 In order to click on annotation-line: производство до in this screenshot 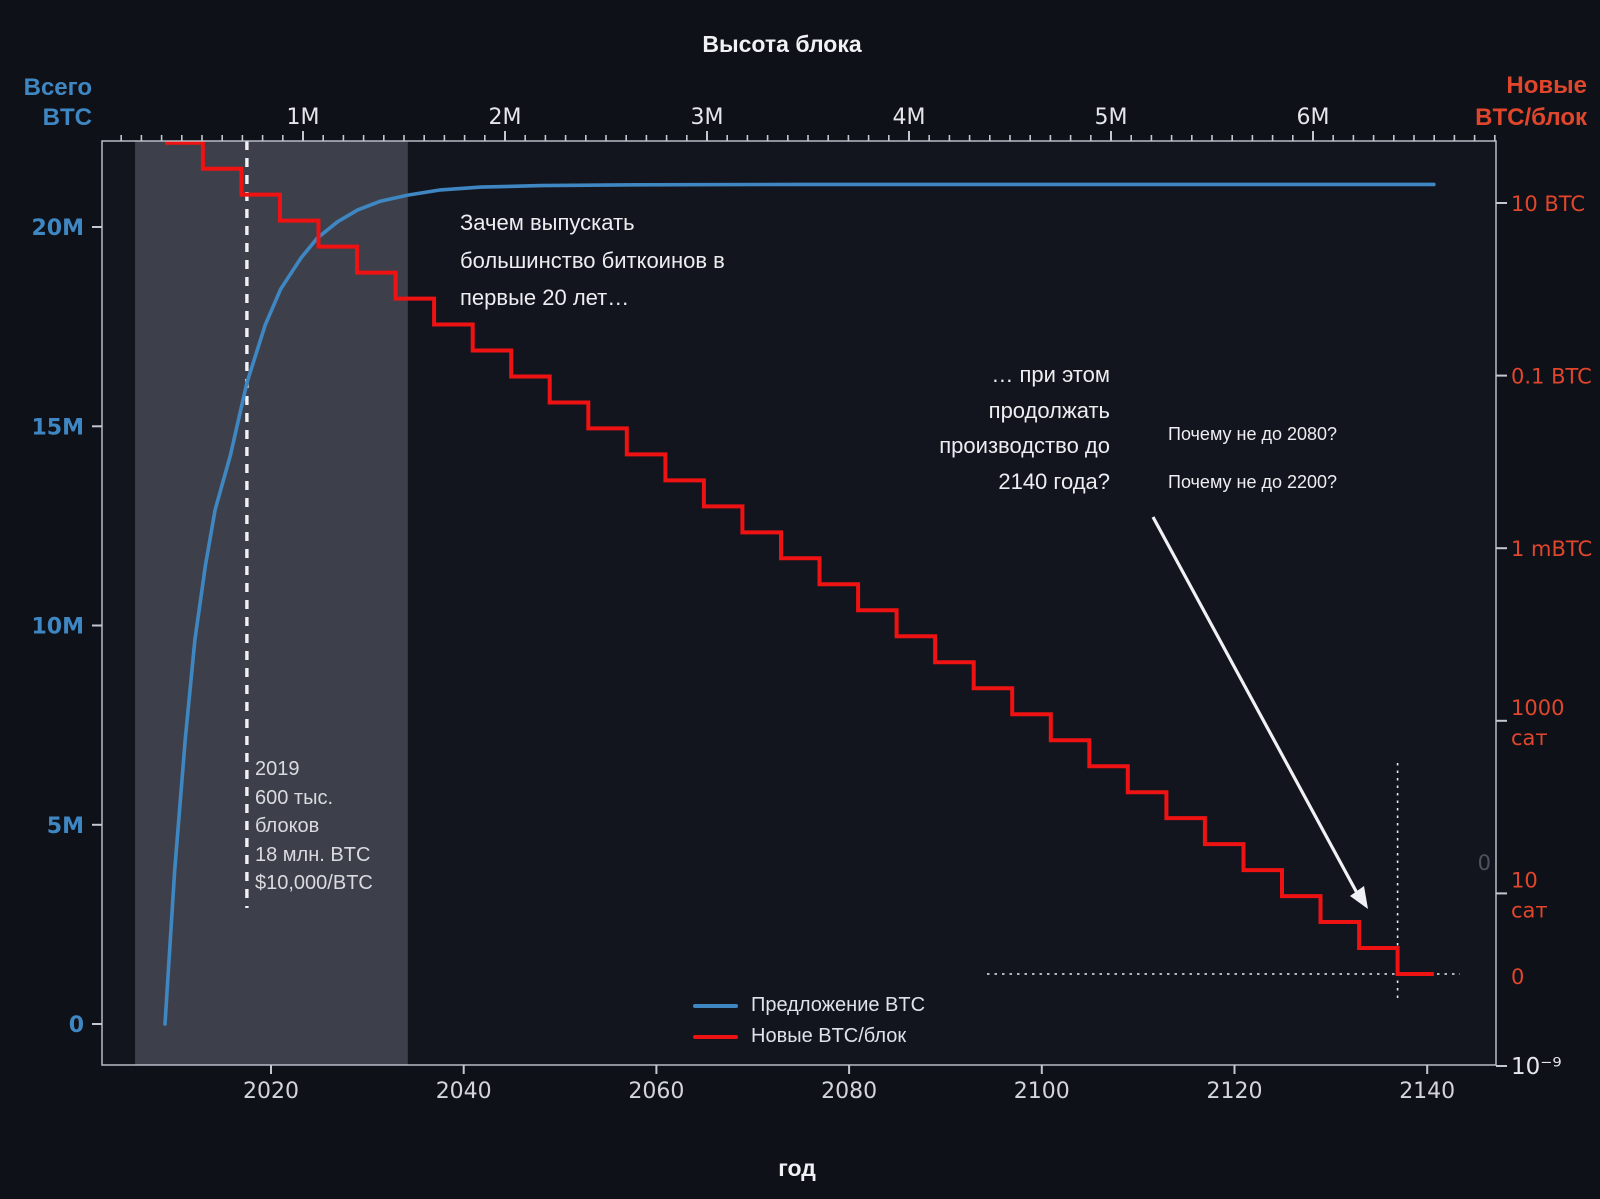, I will do `click(1024, 446)`.